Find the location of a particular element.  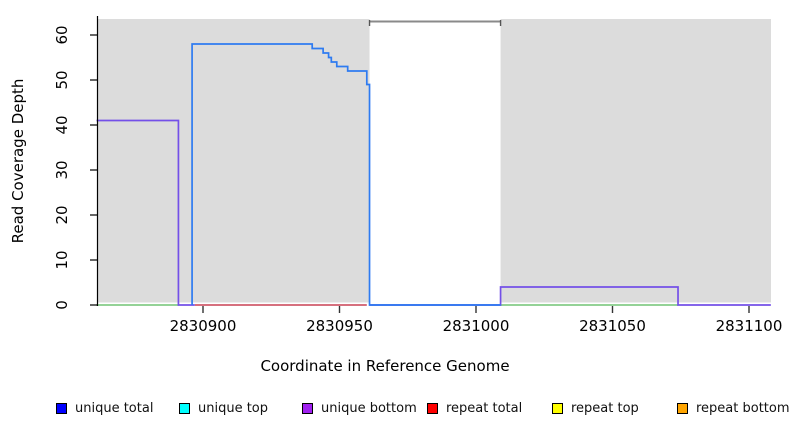

legend-label: repeat top is located at coordinates (605, 408).